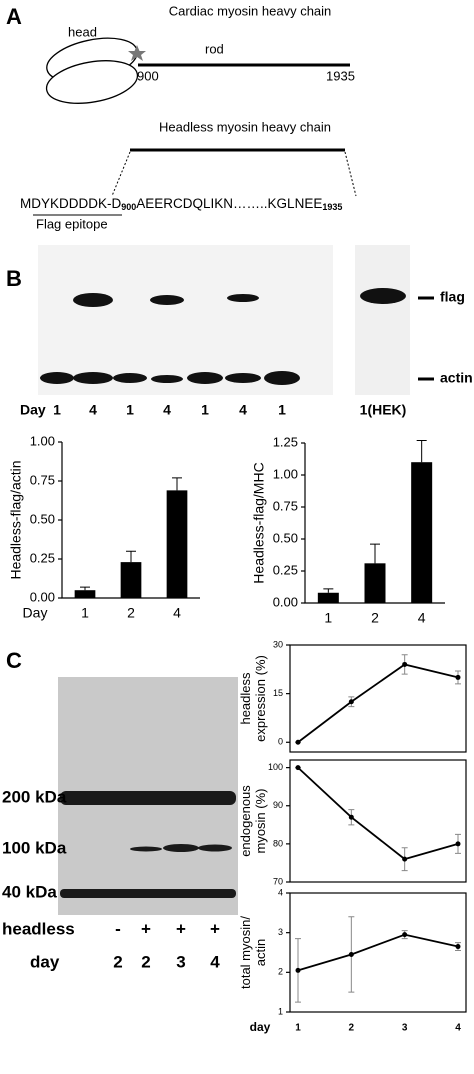  What do you see at coordinates (278, 805) in the screenshot?
I see `y-tick-label: 90` at bounding box center [278, 805].